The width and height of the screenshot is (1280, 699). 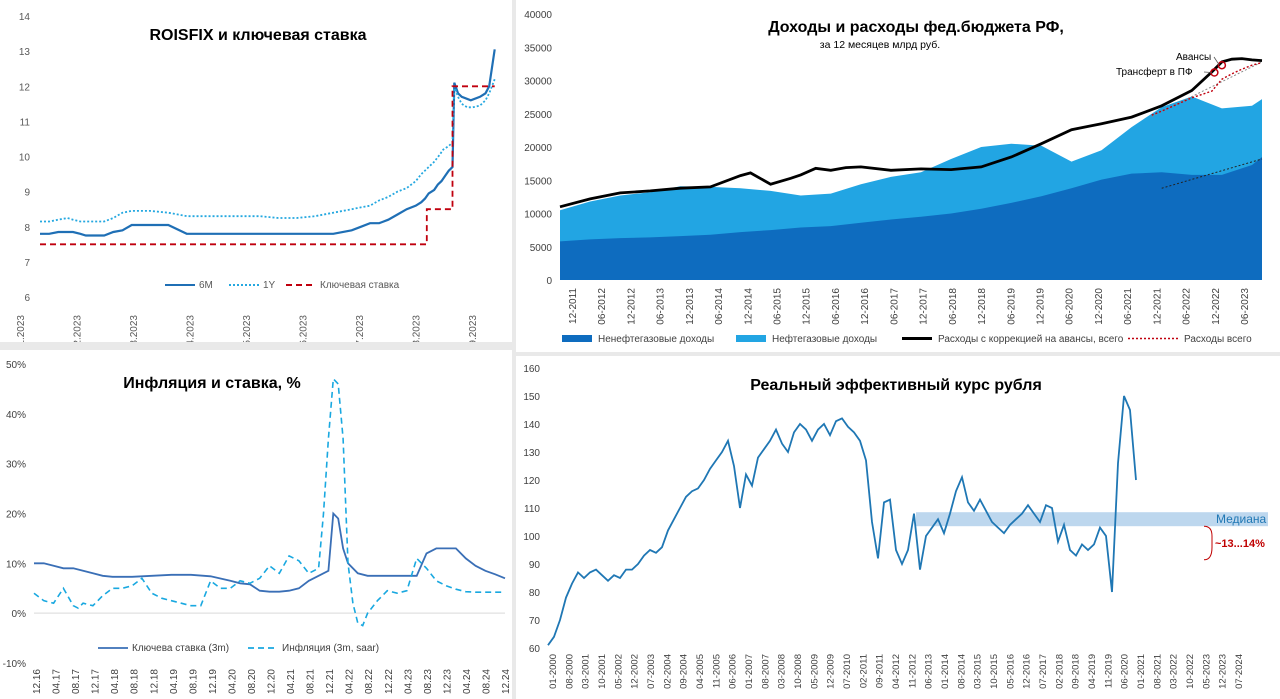 What do you see at coordinates (1241, 519) in the screenshot?
I see `median-label: Медиана` at bounding box center [1241, 519].